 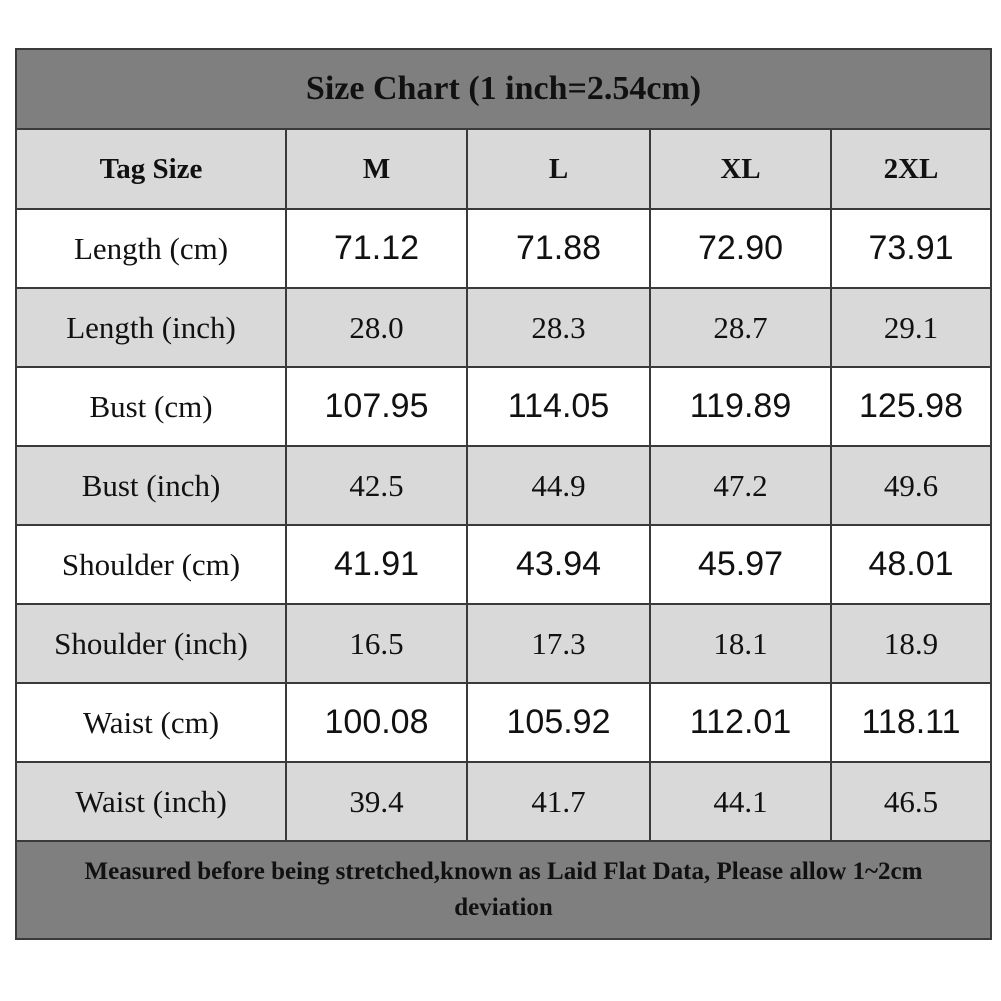 What do you see at coordinates (376, 643) in the screenshot?
I see `size-value: 16.5` at bounding box center [376, 643].